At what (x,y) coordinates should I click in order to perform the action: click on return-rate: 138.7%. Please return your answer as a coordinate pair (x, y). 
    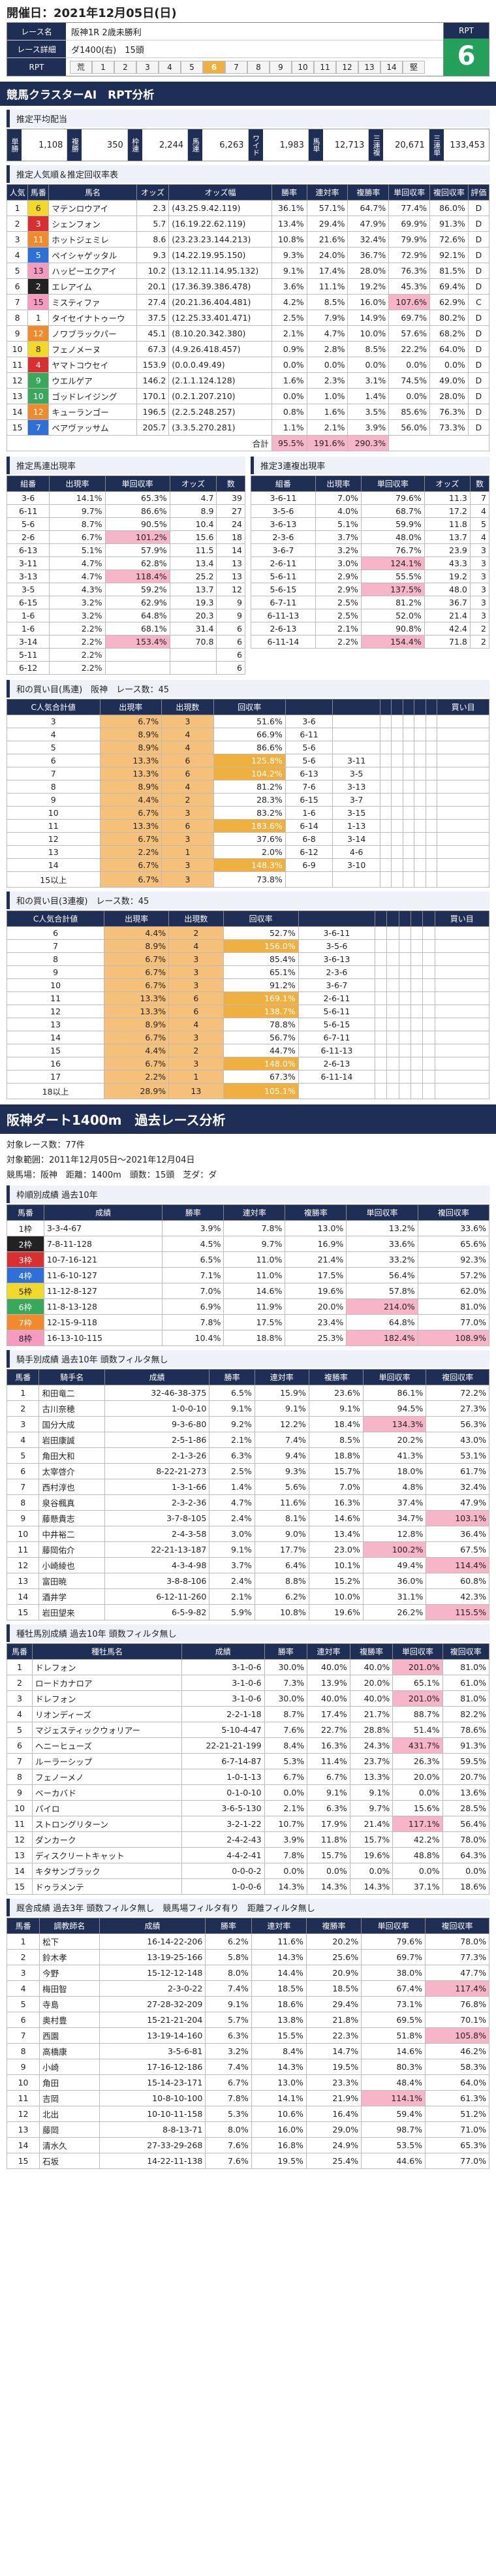
    Looking at the image, I should click on (261, 1011).